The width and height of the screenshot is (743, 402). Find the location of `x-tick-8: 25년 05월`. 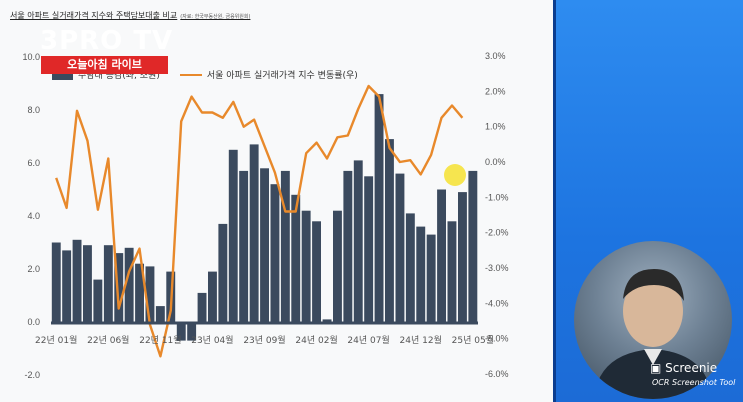

x-tick-8: 25년 05월 is located at coordinates (473, 340).